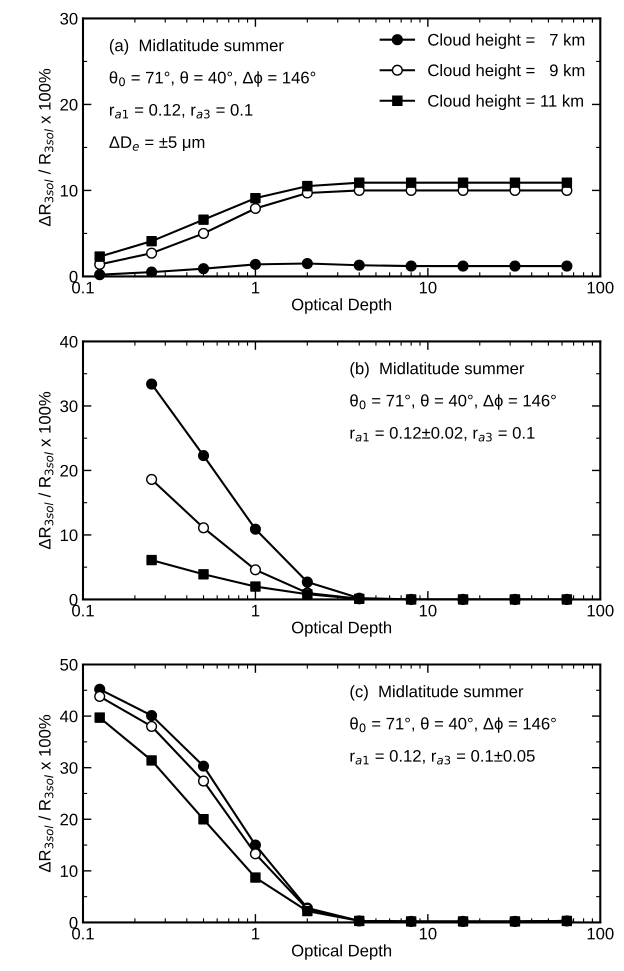 This screenshot has width=624, height=971. I want to click on annotation: (b) Midlatitude summer, so click(437, 370).